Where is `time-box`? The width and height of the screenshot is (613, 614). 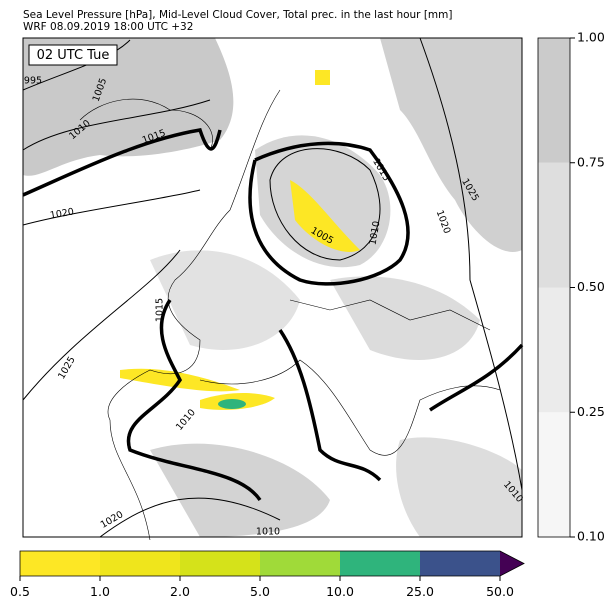
time-box is located at coordinates (73, 55).